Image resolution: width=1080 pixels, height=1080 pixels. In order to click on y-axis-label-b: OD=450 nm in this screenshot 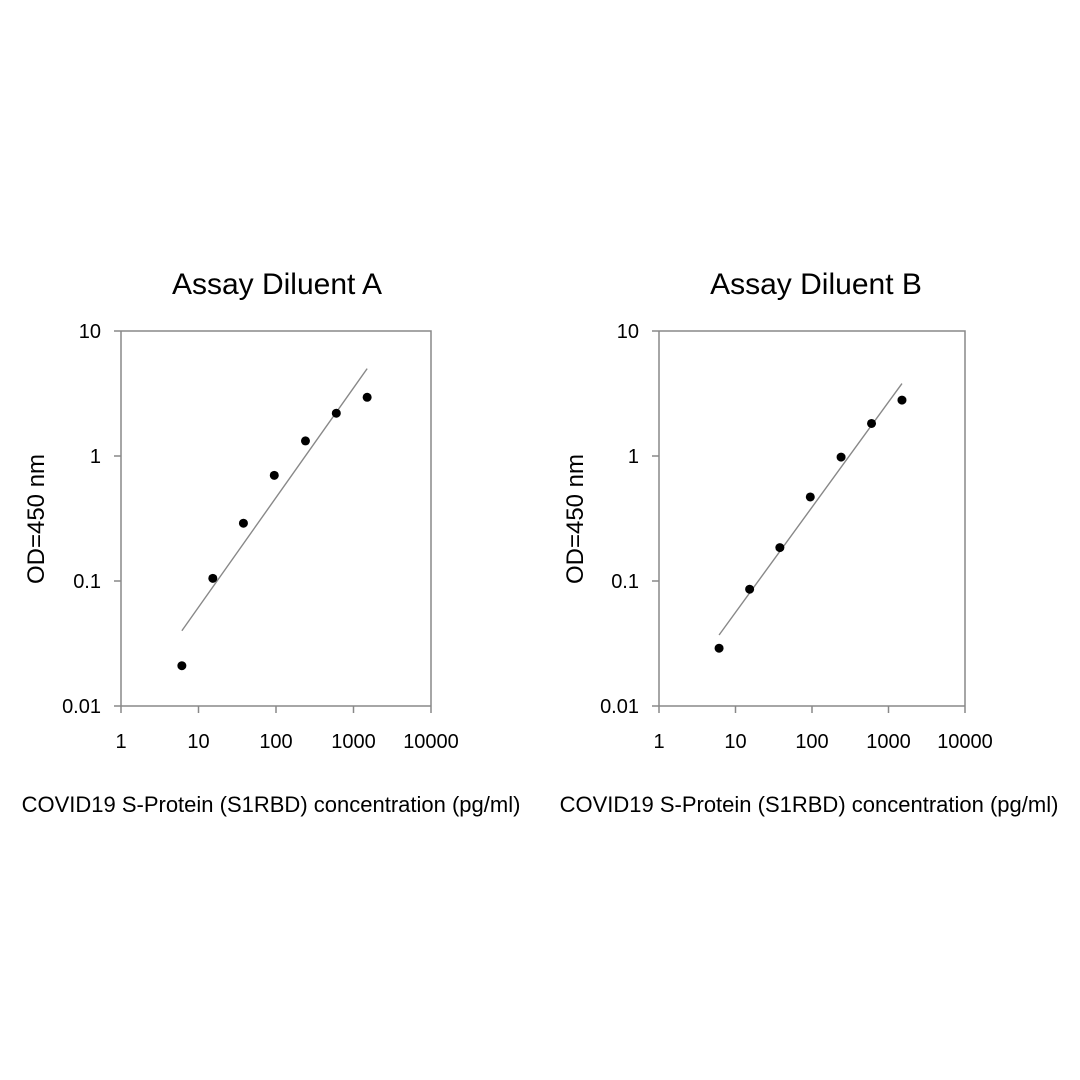, I will do `click(575, 519)`.